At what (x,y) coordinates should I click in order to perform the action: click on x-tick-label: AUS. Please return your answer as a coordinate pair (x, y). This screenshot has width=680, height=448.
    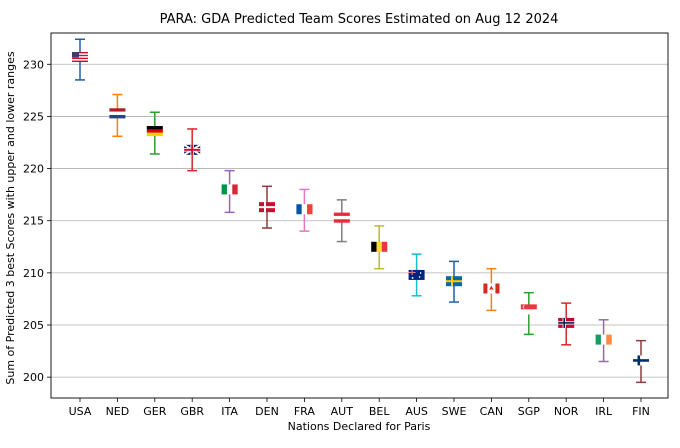
    Looking at the image, I should click on (416, 411).